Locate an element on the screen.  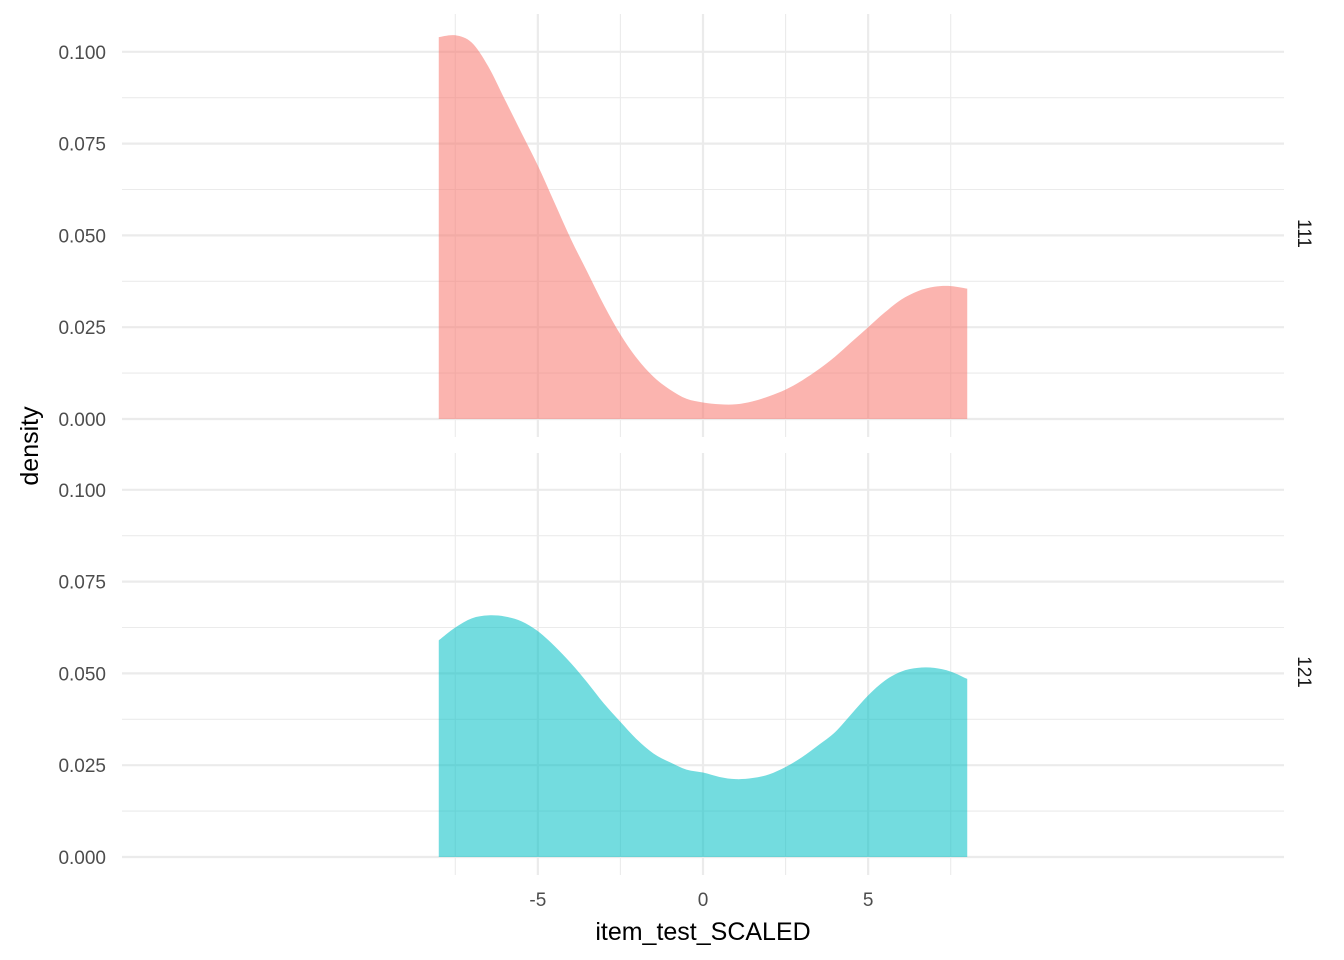
facet-strip-label-121: 121 is located at coordinates (1303, 672).